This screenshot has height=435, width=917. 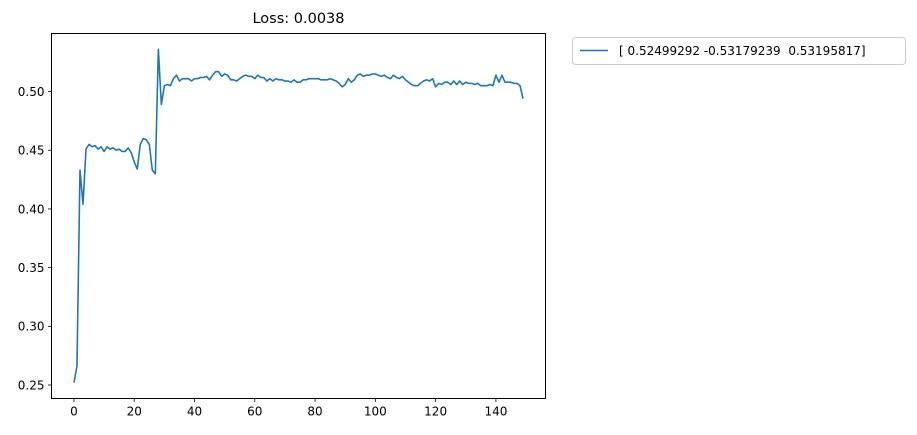 I want to click on y-tick-label: 0.30, so click(x=31, y=327).